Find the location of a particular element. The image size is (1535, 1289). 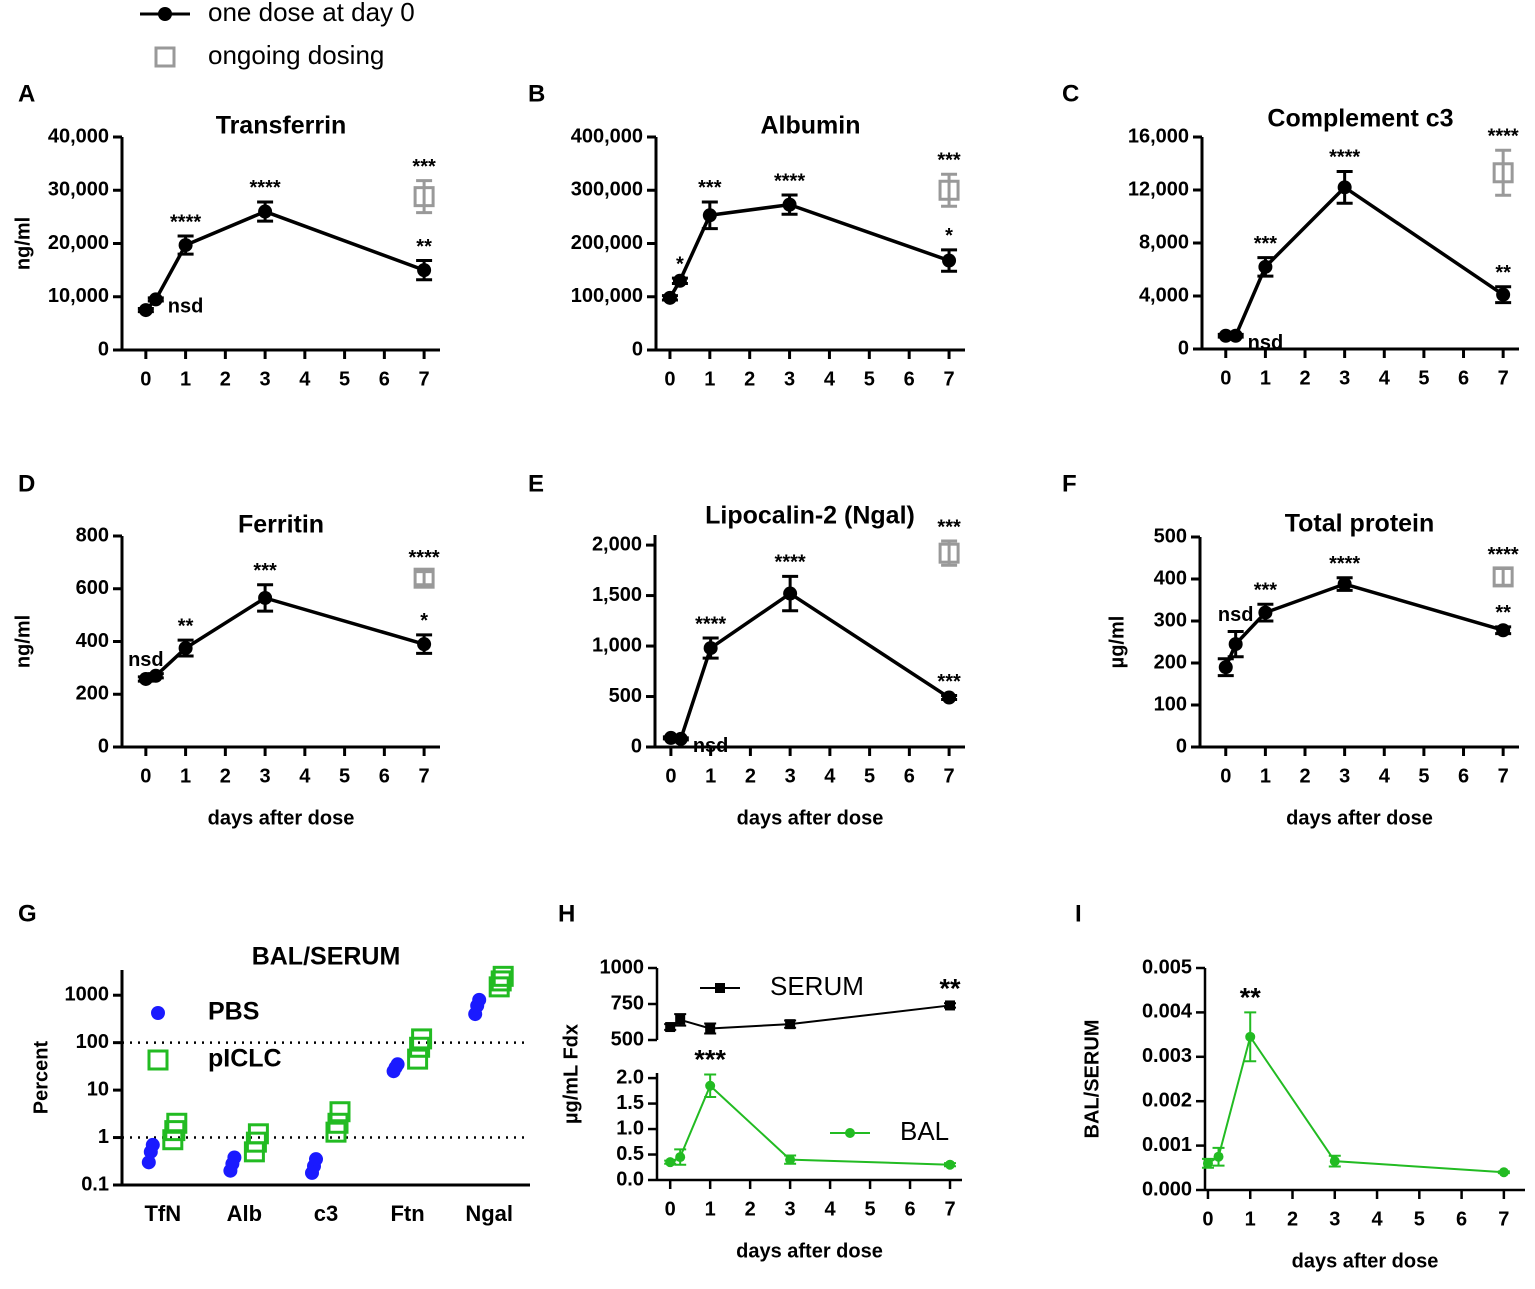

y-tick-label: 1000 is located at coordinates (622, 967).